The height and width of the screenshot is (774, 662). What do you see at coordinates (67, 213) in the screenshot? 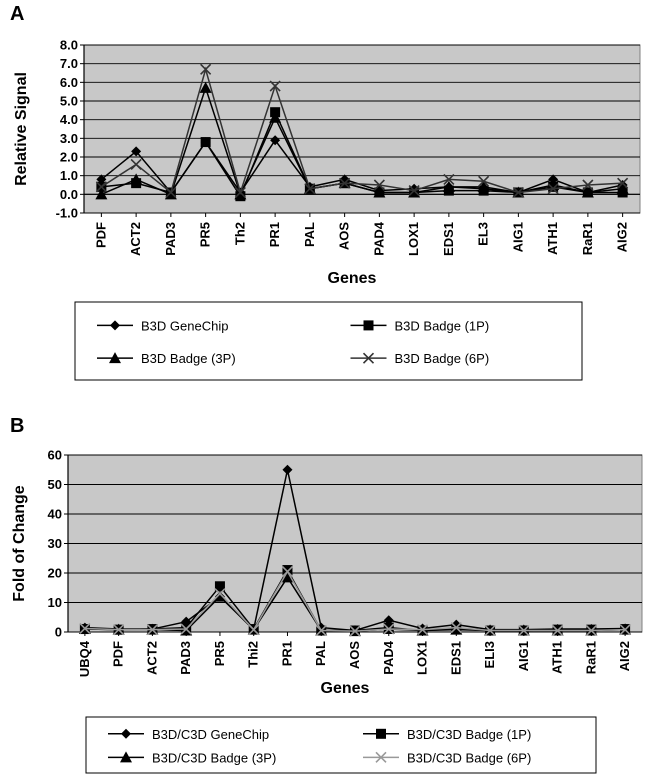
I see `y-tick-label: -1.0` at bounding box center [67, 213].